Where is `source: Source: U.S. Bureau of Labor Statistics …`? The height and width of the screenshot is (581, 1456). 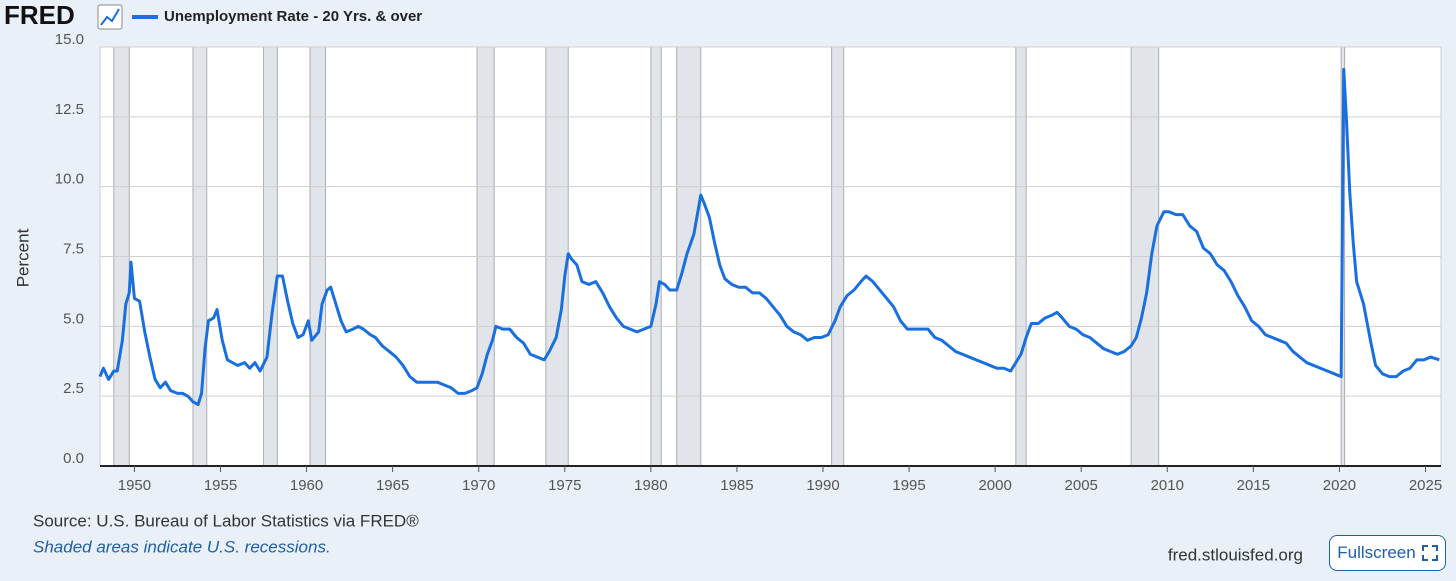
source: Source: U.S. Bureau of Labor Statistics … is located at coordinates (226, 520).